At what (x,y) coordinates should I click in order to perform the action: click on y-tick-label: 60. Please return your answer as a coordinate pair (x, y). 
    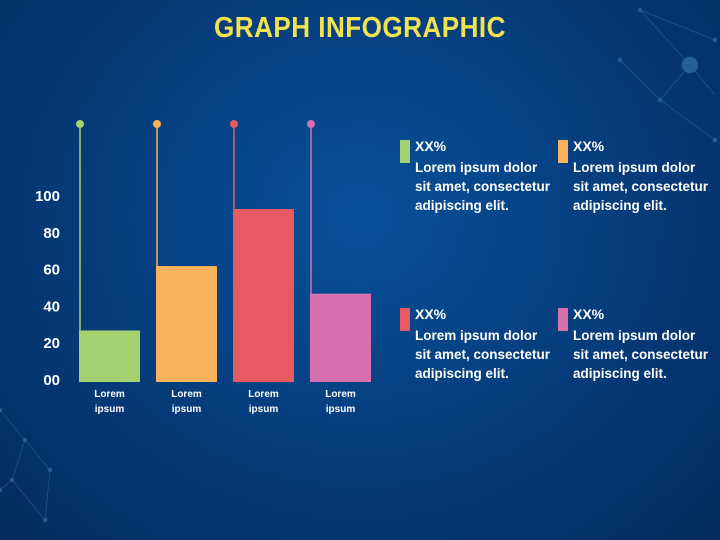
    Looking at the image, I should click on (51, 270).